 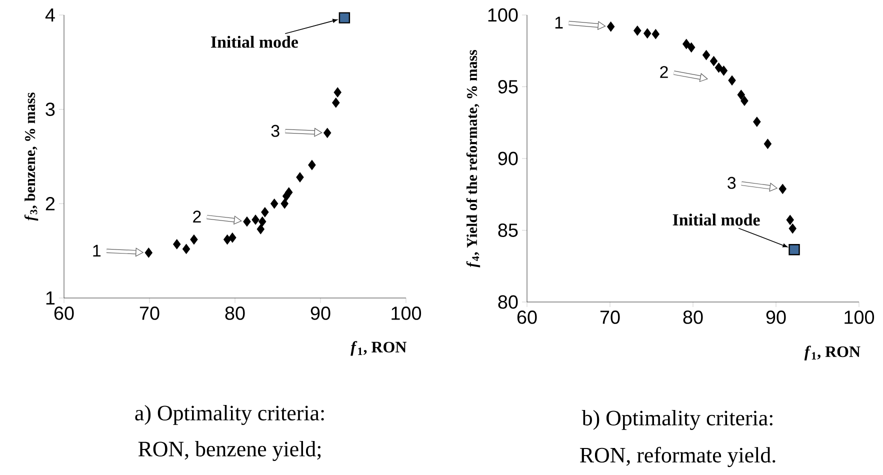 I want to click on text: a) Optimality criteria:, so click(x=229, y=415).